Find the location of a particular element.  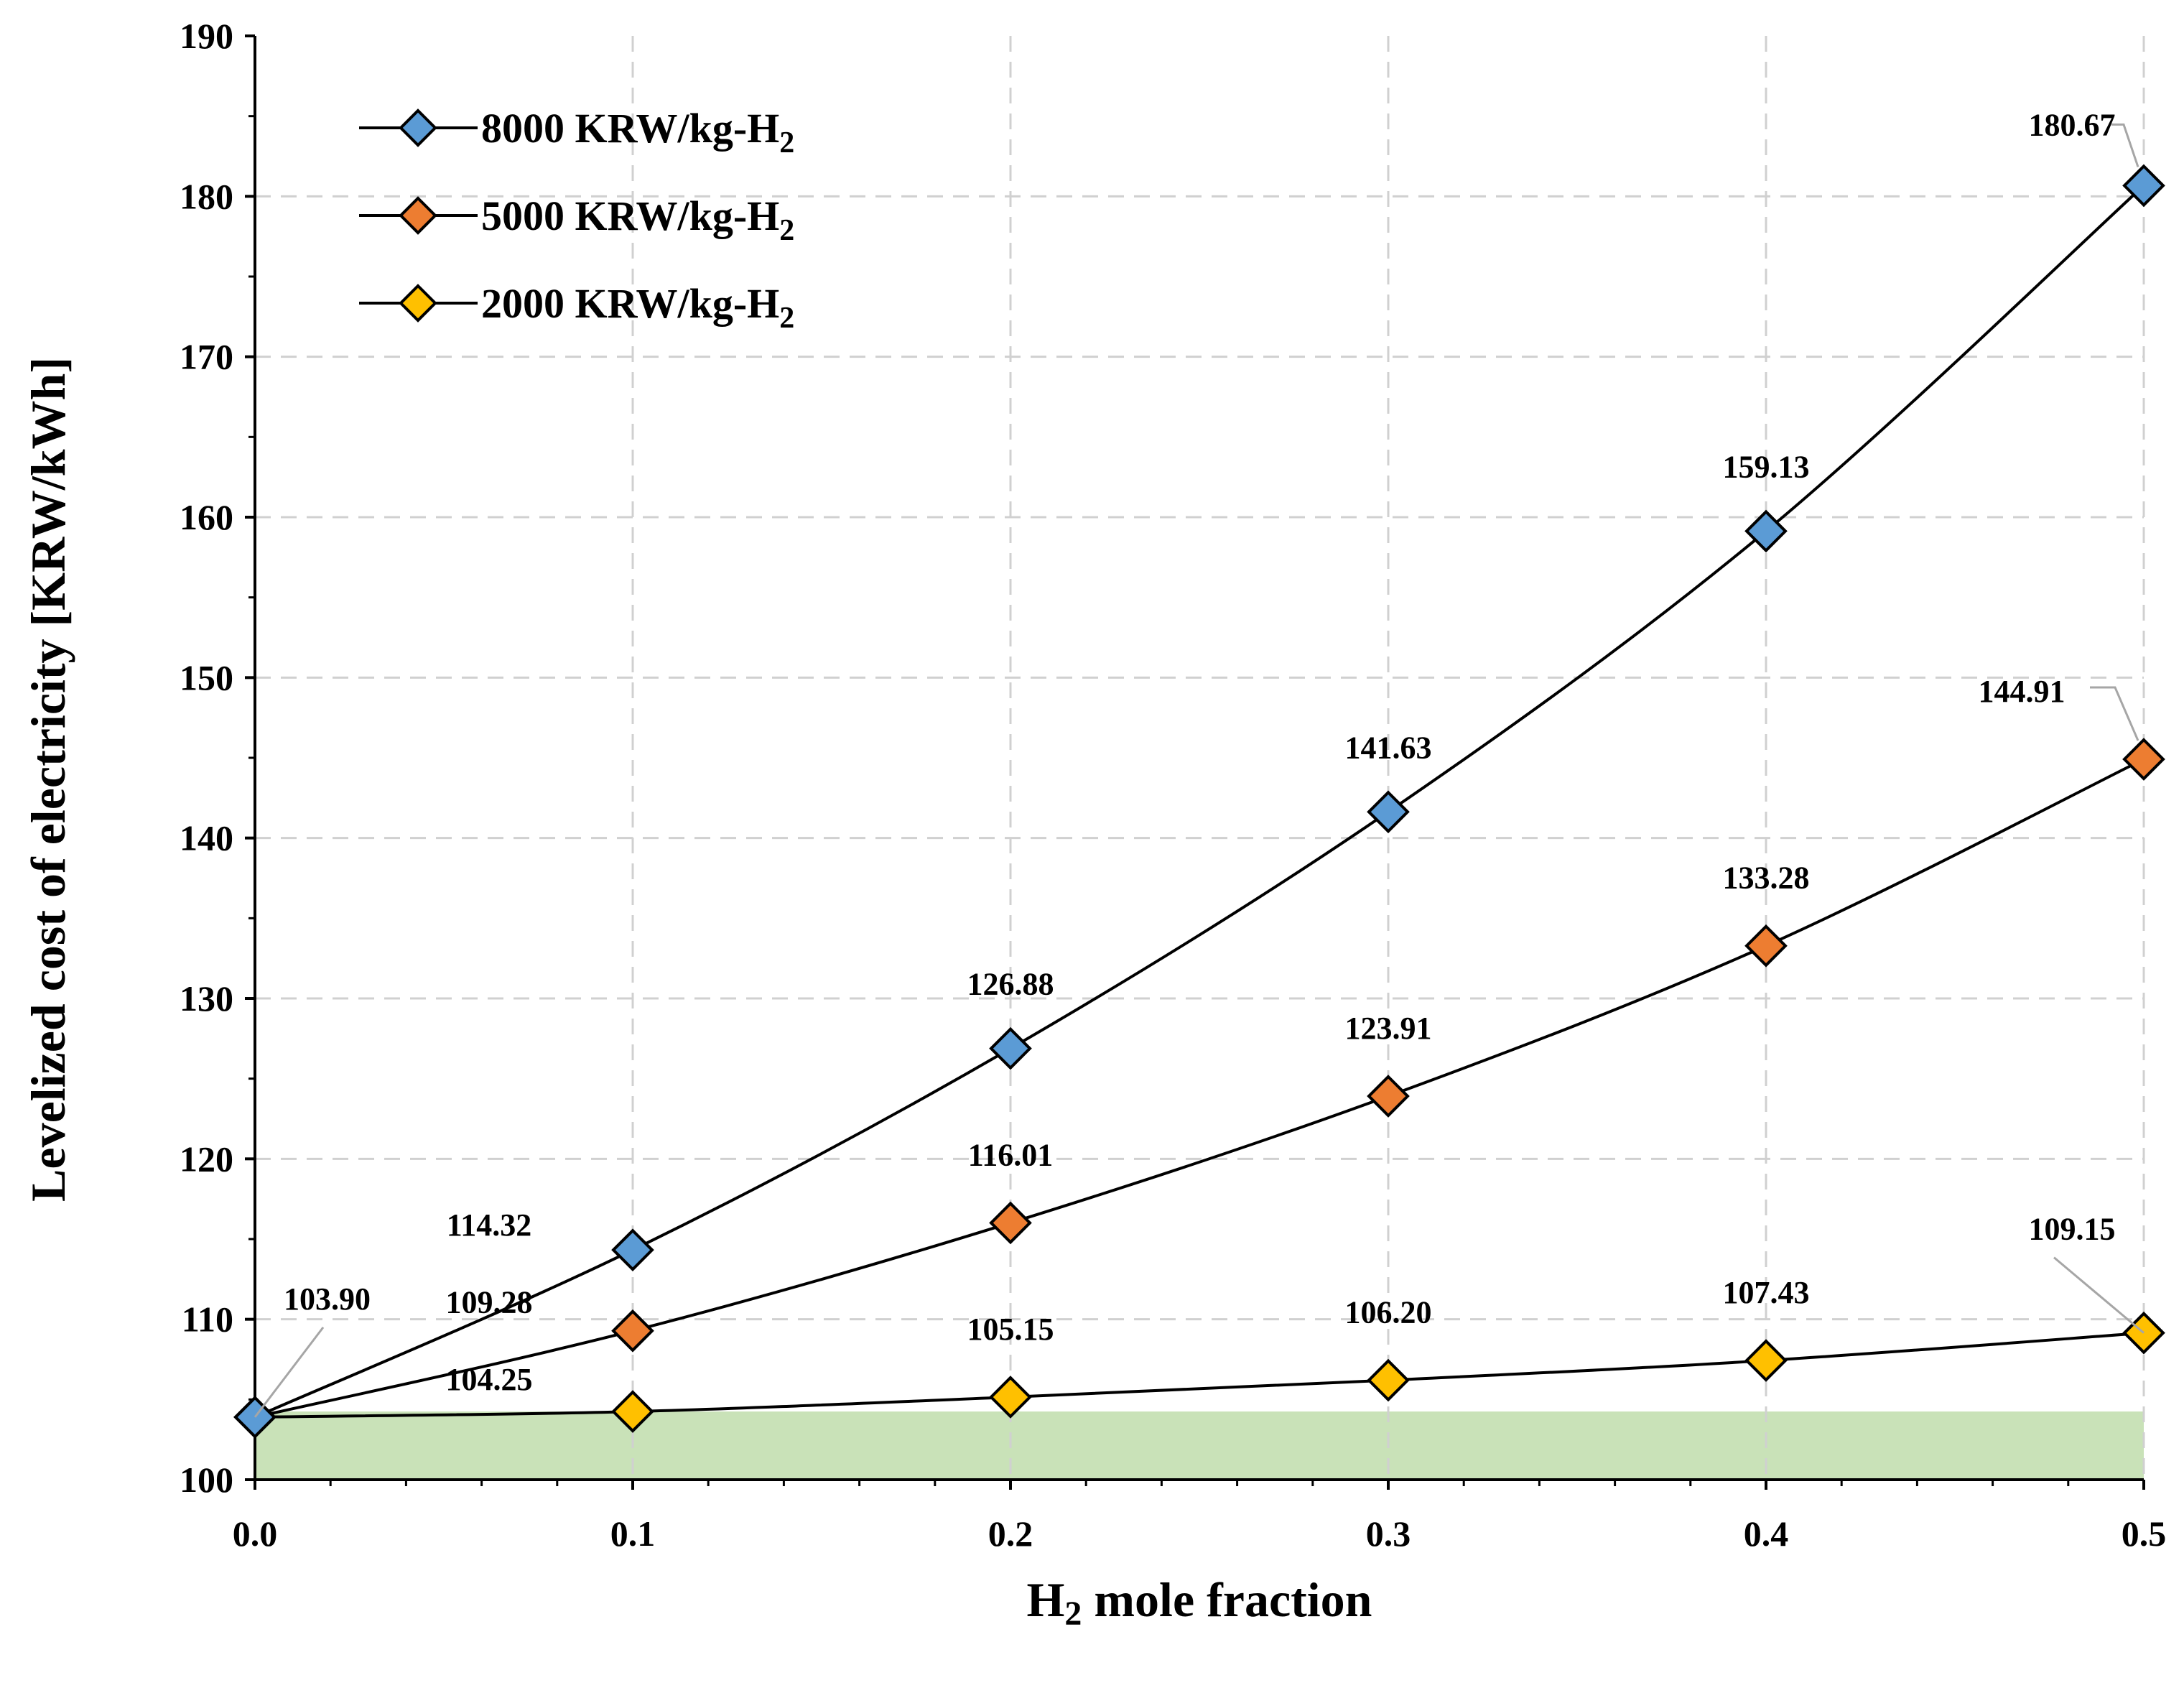

data-label-h2-8000: 114.32 is located at coordinates (489, 1225).